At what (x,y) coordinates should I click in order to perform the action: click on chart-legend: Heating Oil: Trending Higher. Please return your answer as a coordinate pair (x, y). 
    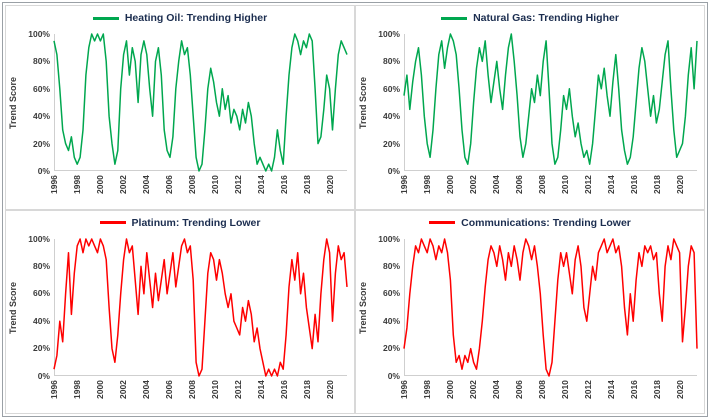
    Looking at the image, I should click on (180, 18).